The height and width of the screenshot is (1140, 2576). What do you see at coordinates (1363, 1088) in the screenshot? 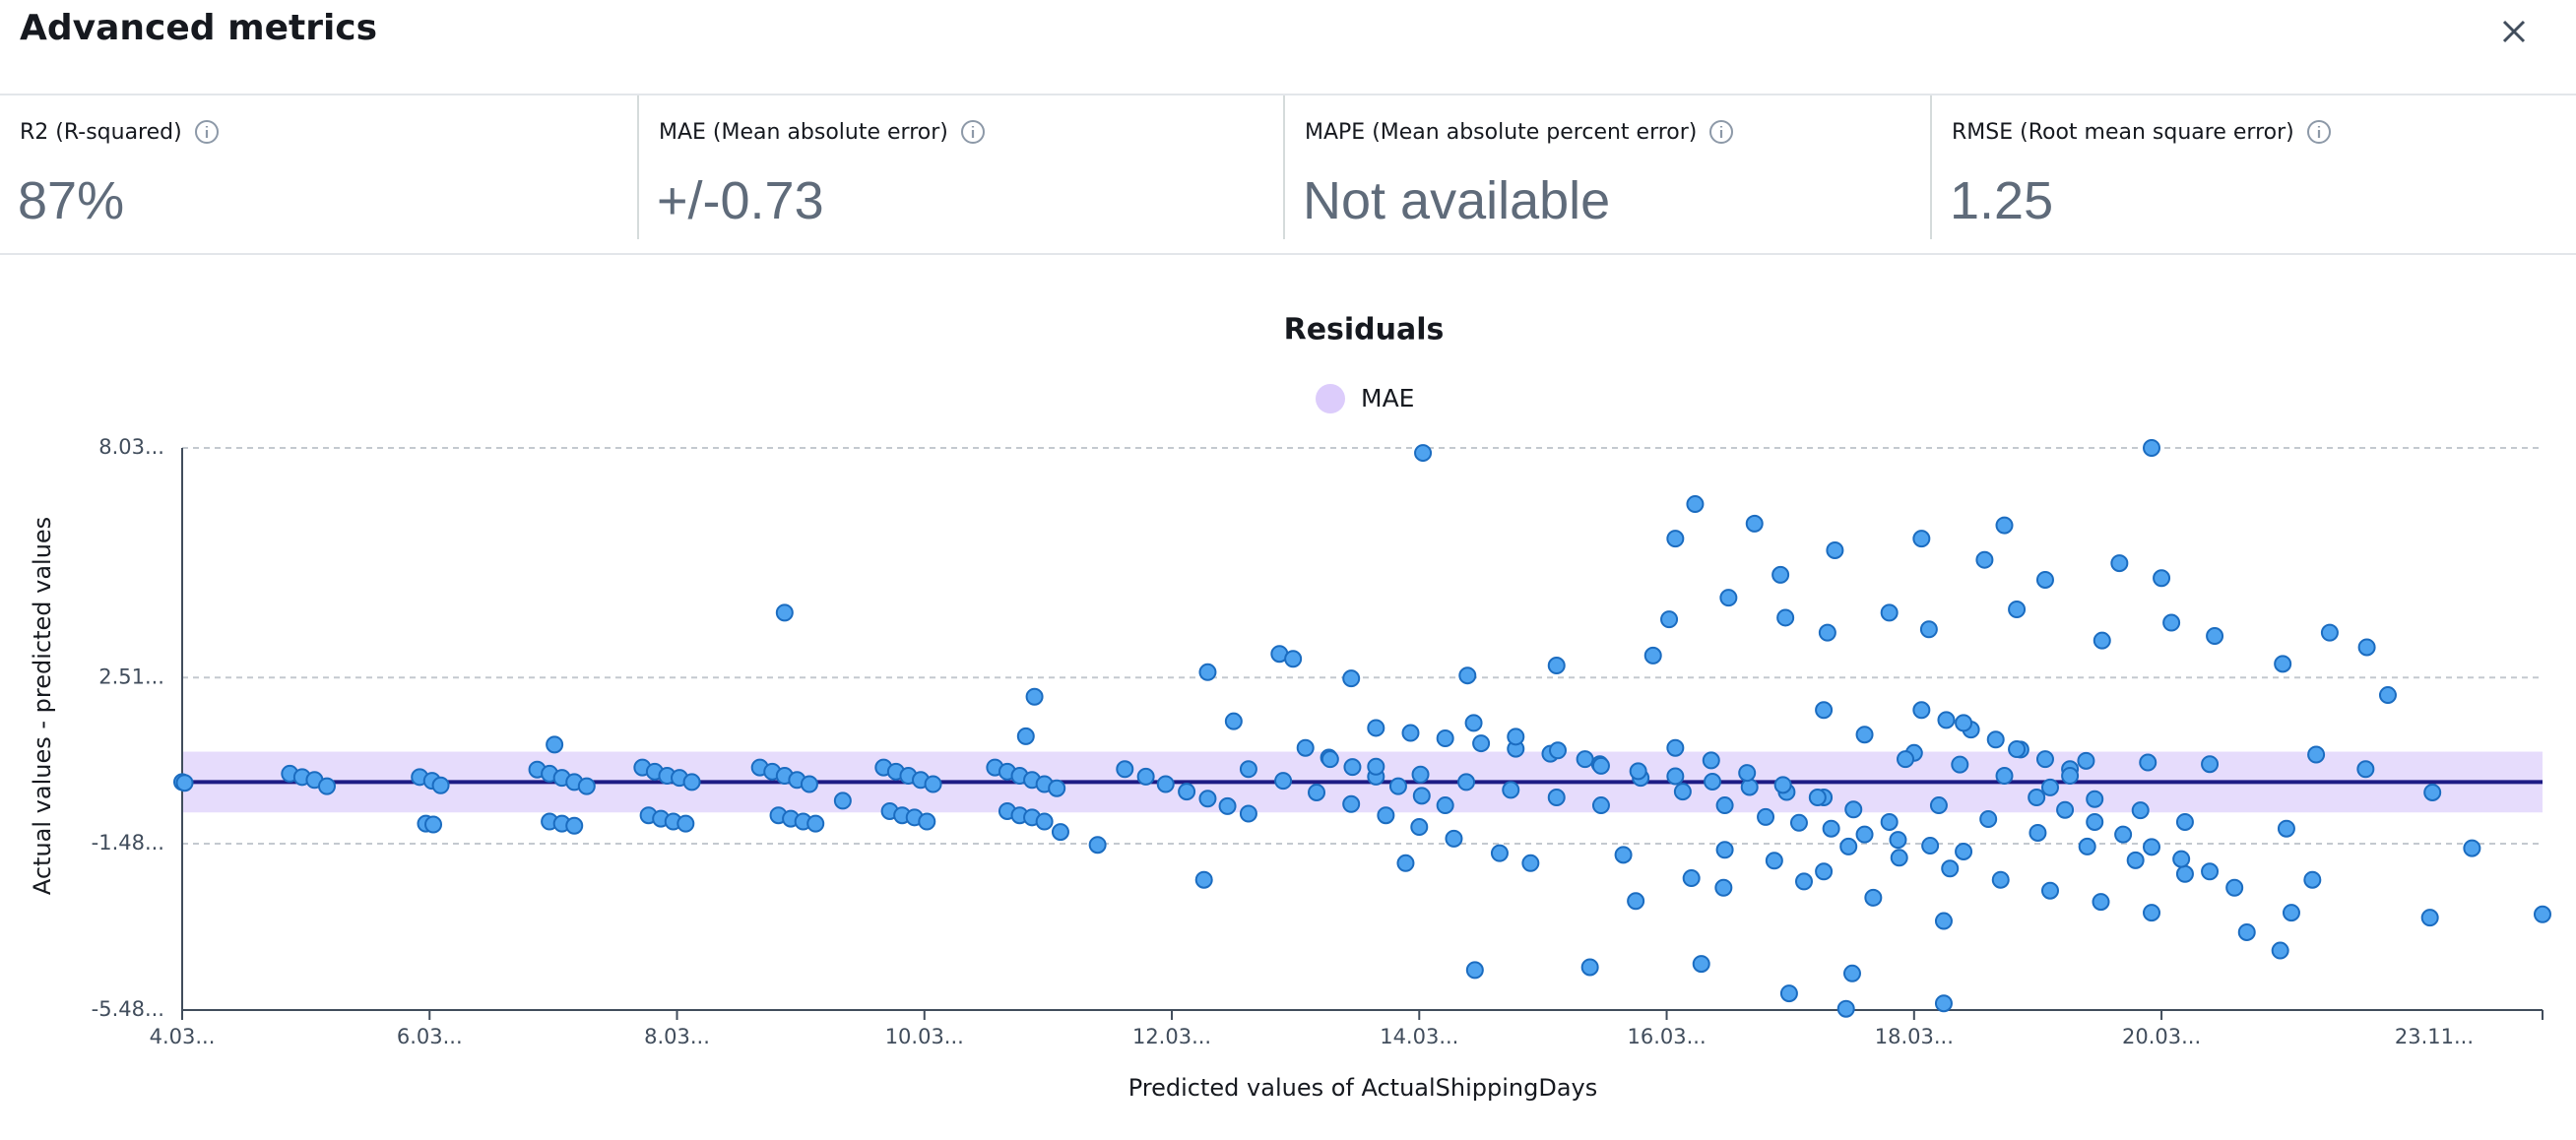
I see `x-axis-title: Predicted values of ActualShippingDays` at bounding box center [1363, 1088].